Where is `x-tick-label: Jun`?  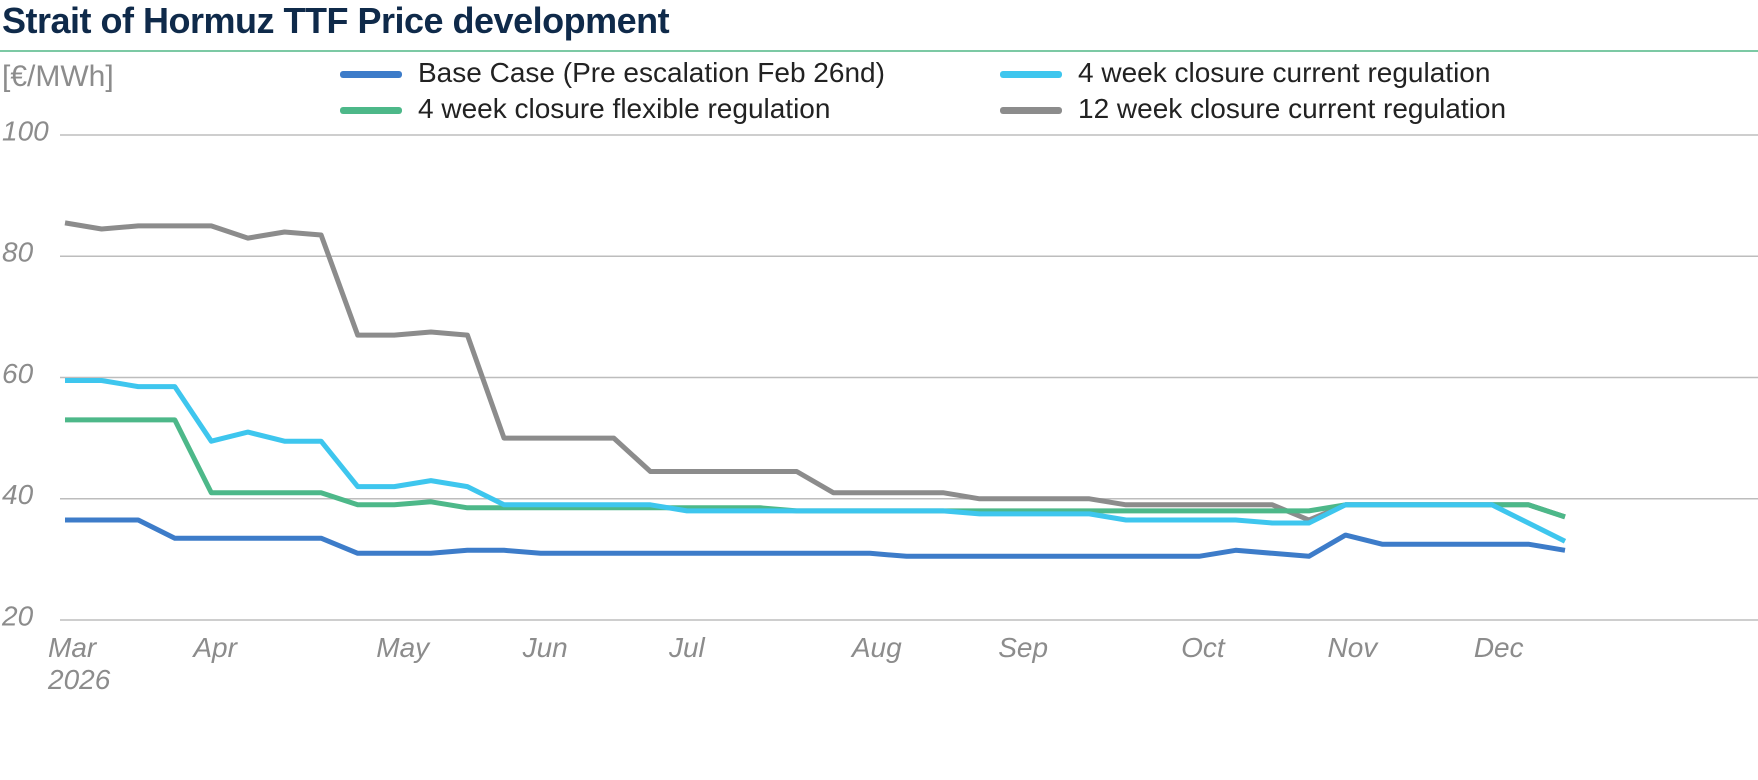
x-tick-label: Jun is located at coordinates (545, 647).